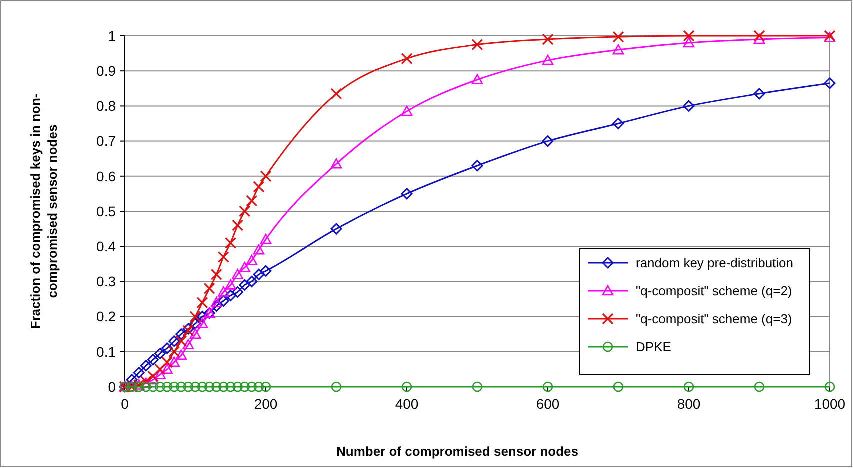  I want to click on y-tick-label: 0.7, so click(106, 141).